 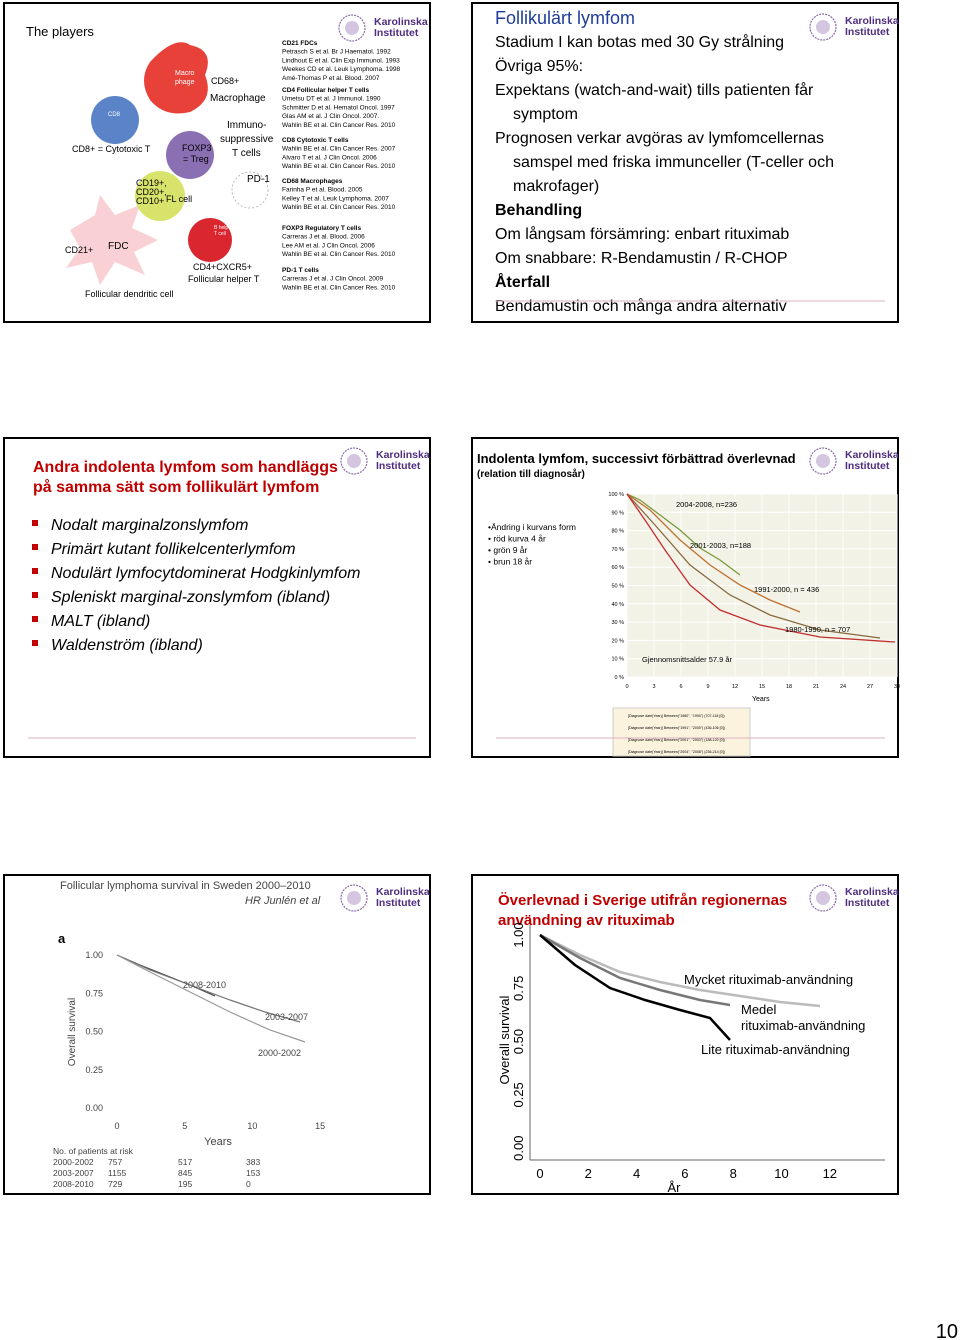 What do you see at coordinates (176, 487) in the screenshot?
I see `slide-title: på samma sätt som follikulärt lymfom` at bounding box center [176, 487].